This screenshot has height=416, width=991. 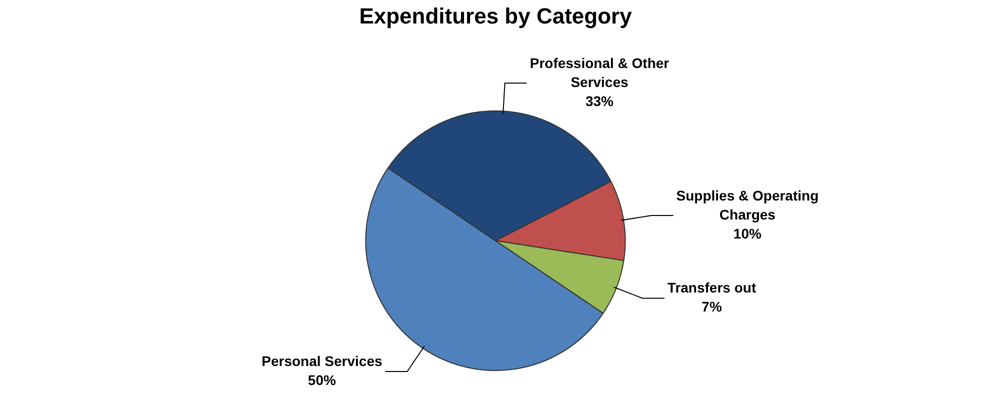 I want to click on data-label: 10%, so click(x=747, y=233).